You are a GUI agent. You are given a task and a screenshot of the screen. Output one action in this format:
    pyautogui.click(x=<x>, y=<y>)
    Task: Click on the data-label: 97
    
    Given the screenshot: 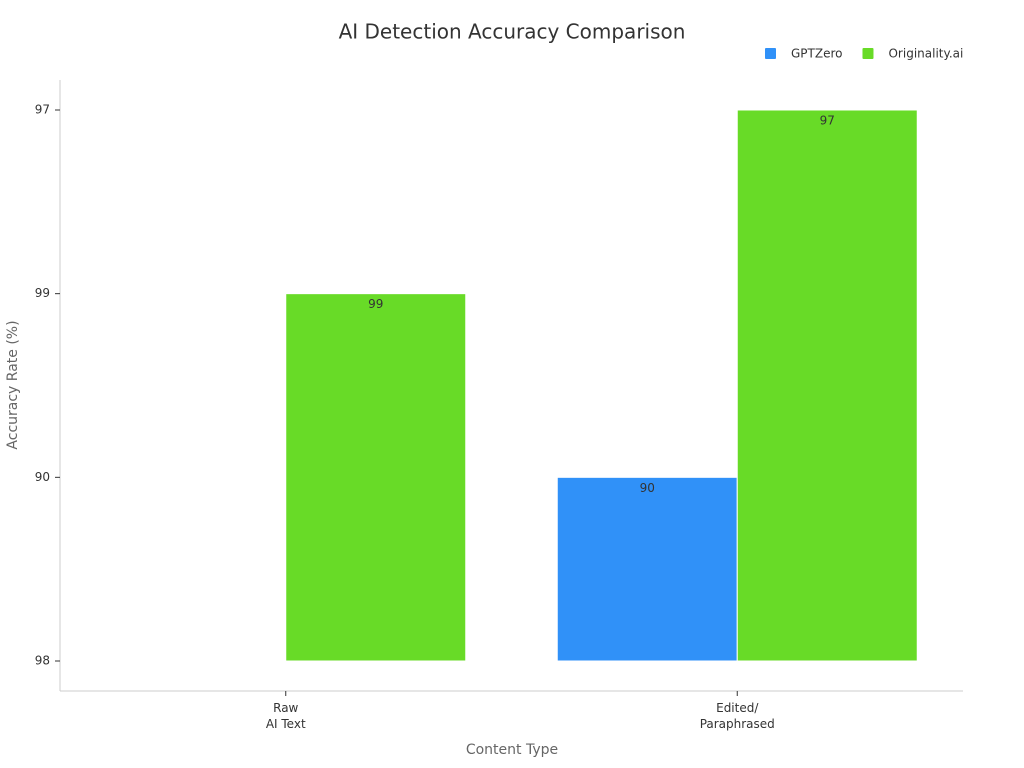 What is the action you would take?
    pyautogui.click(x=827, y=120)
    